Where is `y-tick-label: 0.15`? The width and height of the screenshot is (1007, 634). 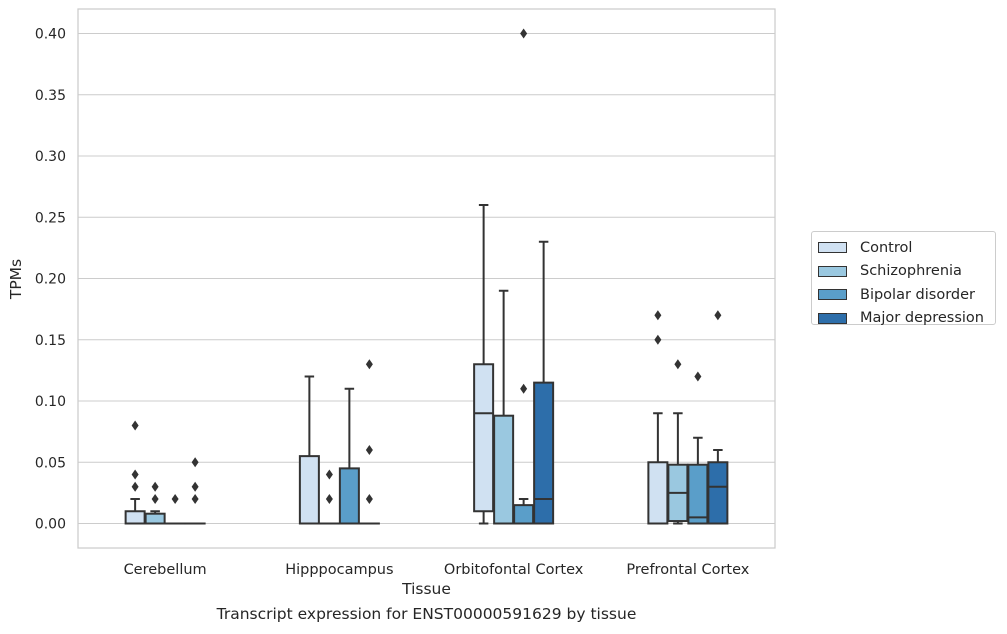
y-tick-label: 0.15 is located at coordinates (50, 341).